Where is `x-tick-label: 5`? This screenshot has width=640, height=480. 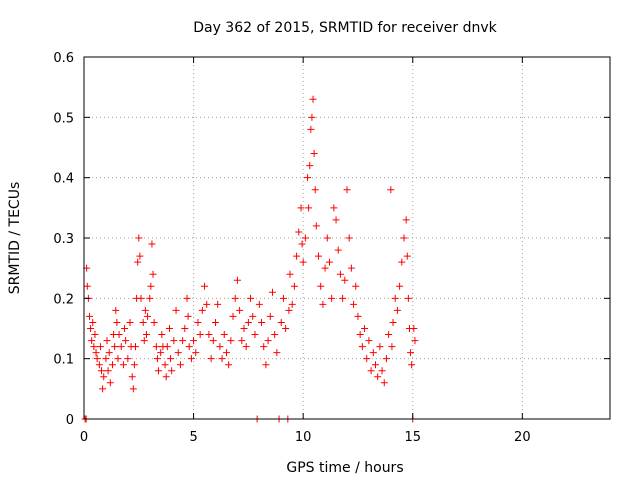 x-tick-label: 5 is located at coordinates (193, 437).